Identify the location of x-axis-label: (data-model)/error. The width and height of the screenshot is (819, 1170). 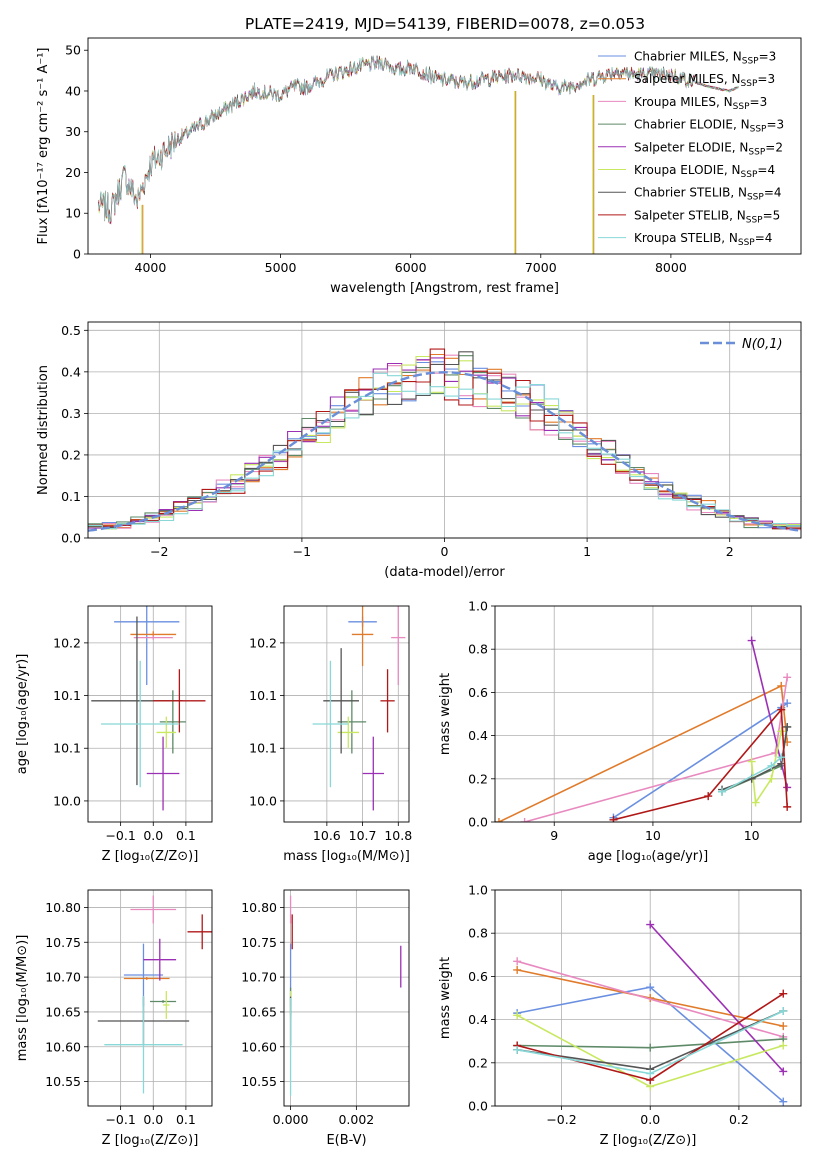
(444, 572).